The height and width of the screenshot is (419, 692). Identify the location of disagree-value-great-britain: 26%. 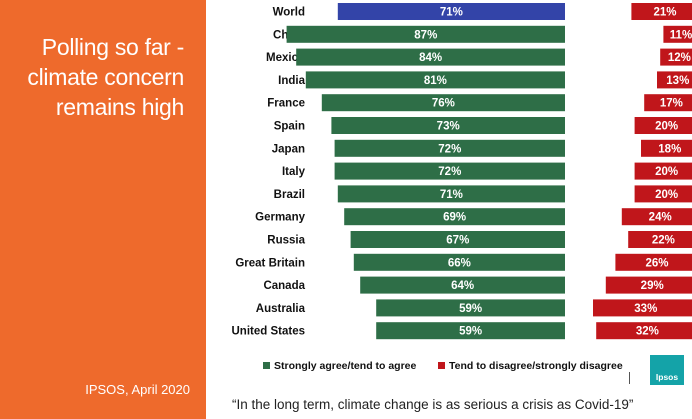
(656, 263).